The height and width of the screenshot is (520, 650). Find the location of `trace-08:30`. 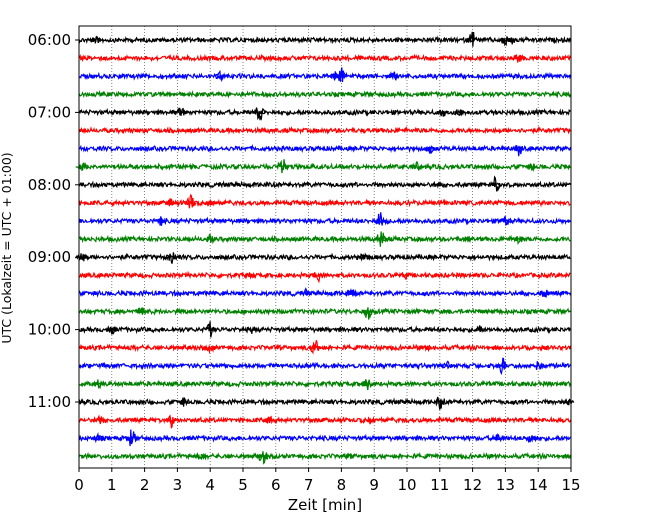

trace-08:30 is located at coordinates (324, 219).